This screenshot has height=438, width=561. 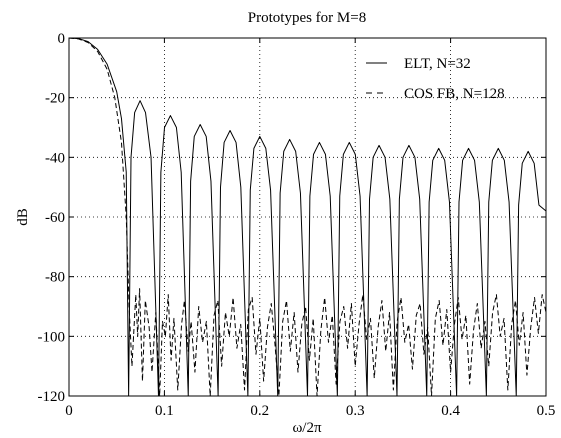 What do you see at coordinates (307, 18) in the screenshot?
I see `chart-title: Prototypes for M=8` at bounding box center [307, 18].